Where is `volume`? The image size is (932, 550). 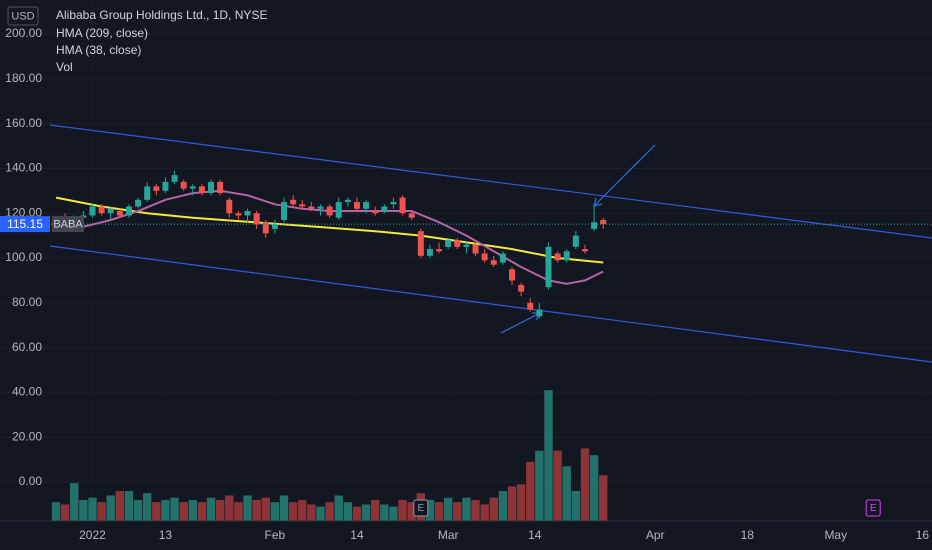
volume is located at coordinates (329, 455).